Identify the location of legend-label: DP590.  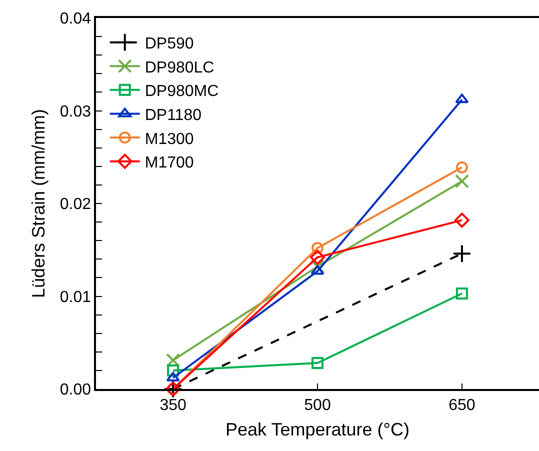
(169, 44).